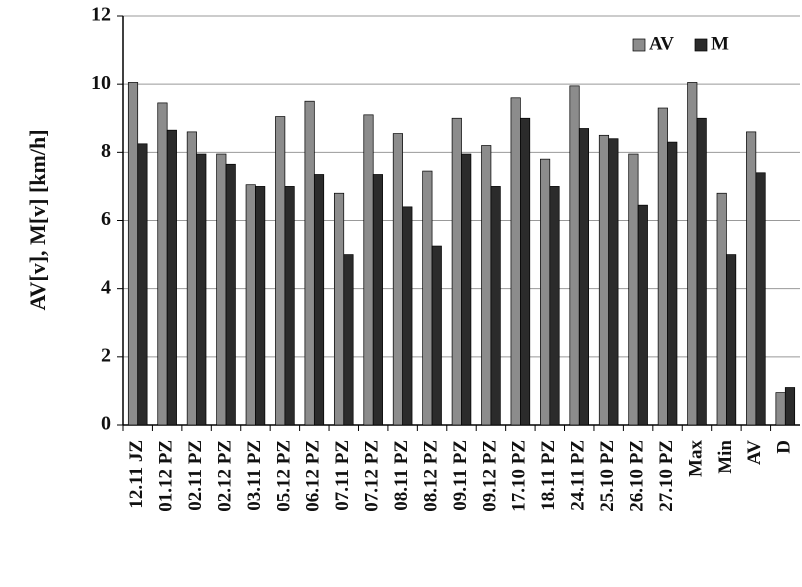 This screenshot has width=802, height=587. What do you see at coordinates (101, 15) in the screenshot?
I see `y-tick-label: 12` at bounding box center [101, 15].